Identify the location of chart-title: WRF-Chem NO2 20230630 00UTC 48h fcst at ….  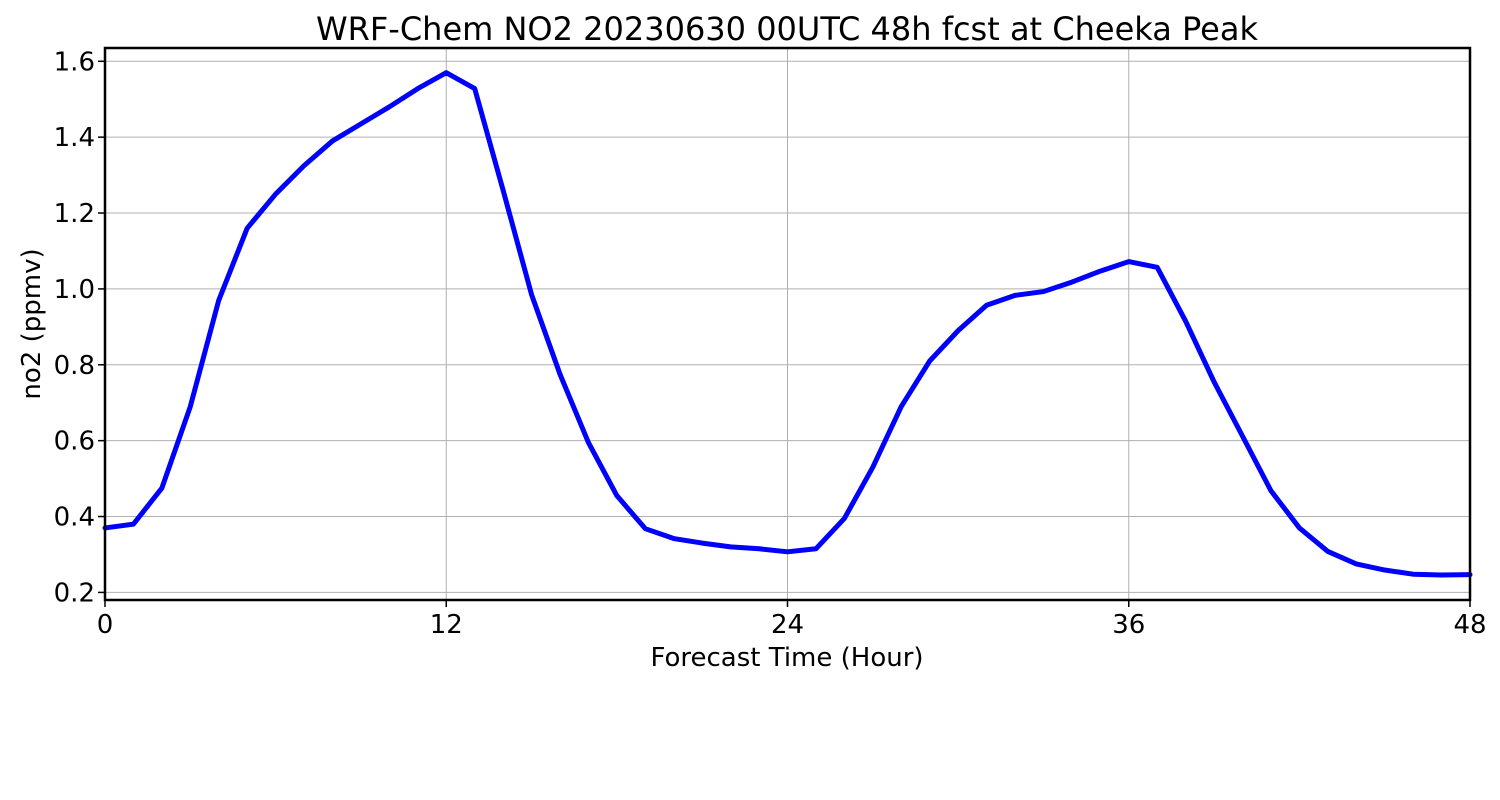
(787, 29).